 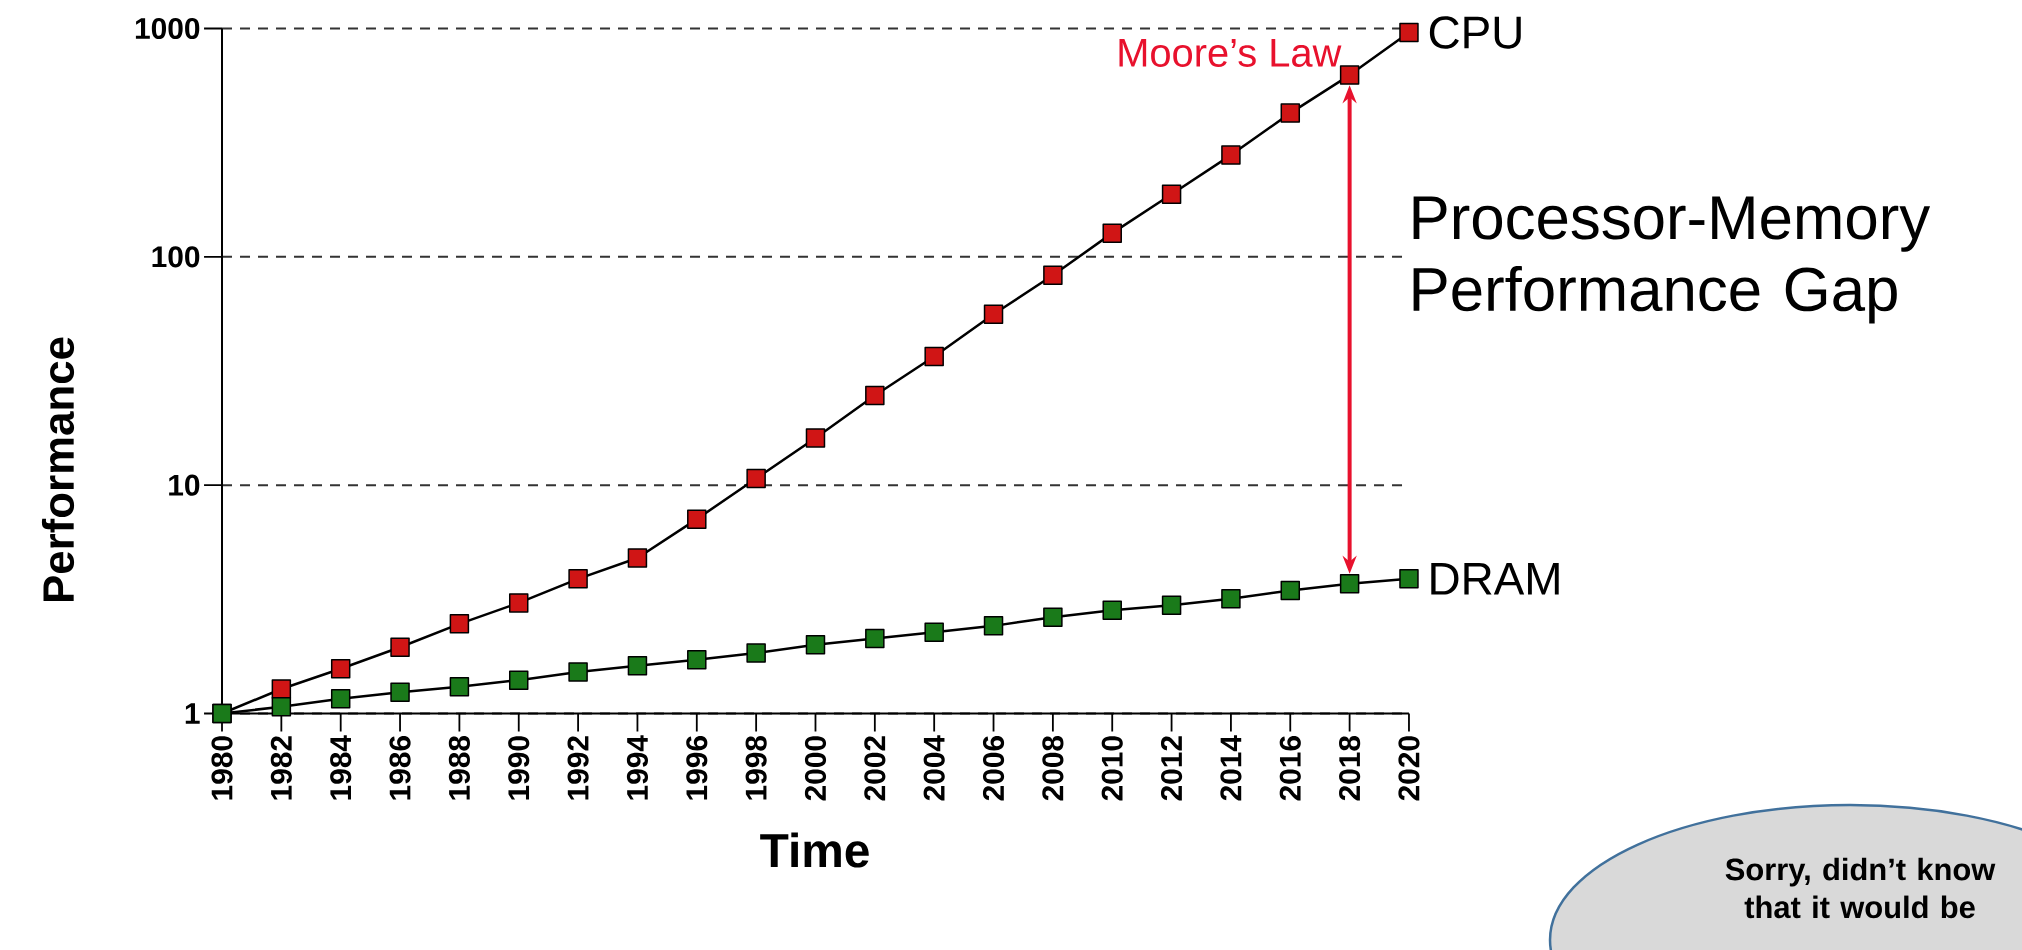 I want to click on x-tick-label: 1996, so click(x=697, y=768).